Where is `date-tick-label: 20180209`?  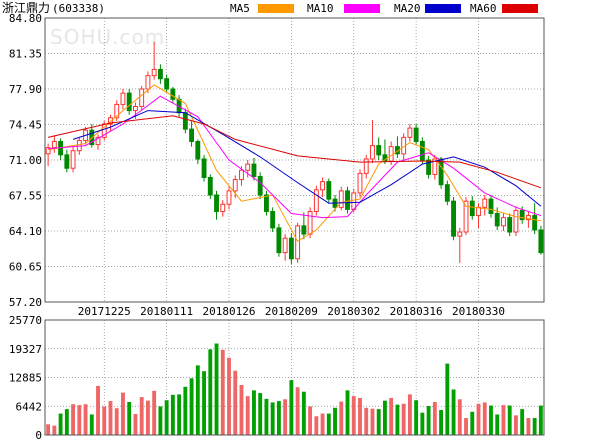 date-tick-label: 20180209 is located at coordinates (291, 311).